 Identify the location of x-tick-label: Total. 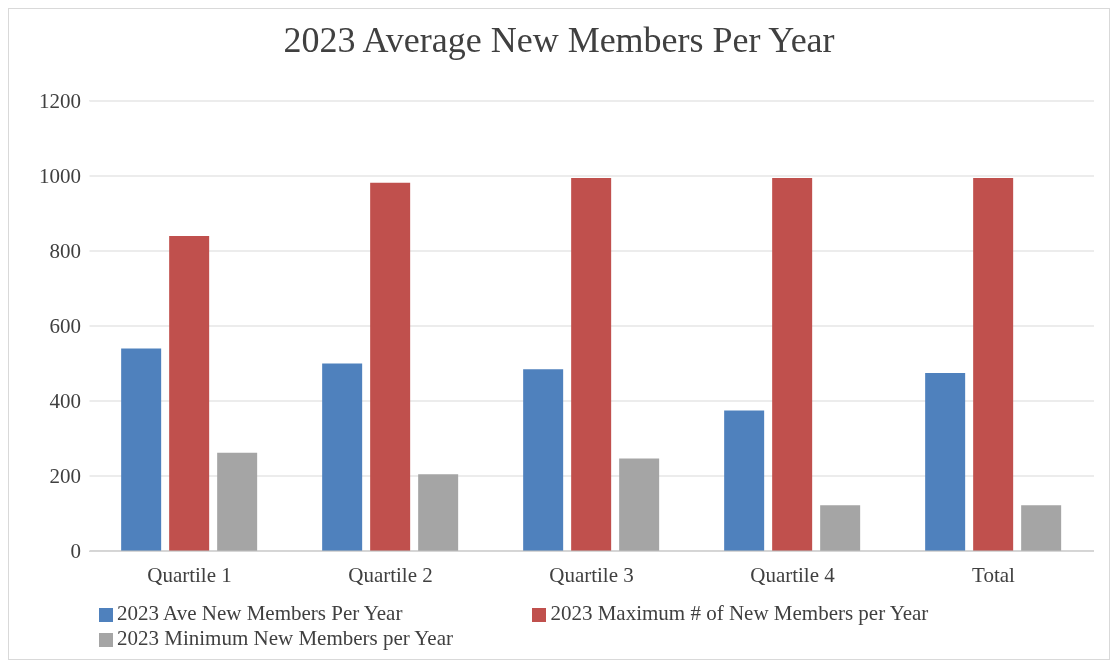
(994, 574).